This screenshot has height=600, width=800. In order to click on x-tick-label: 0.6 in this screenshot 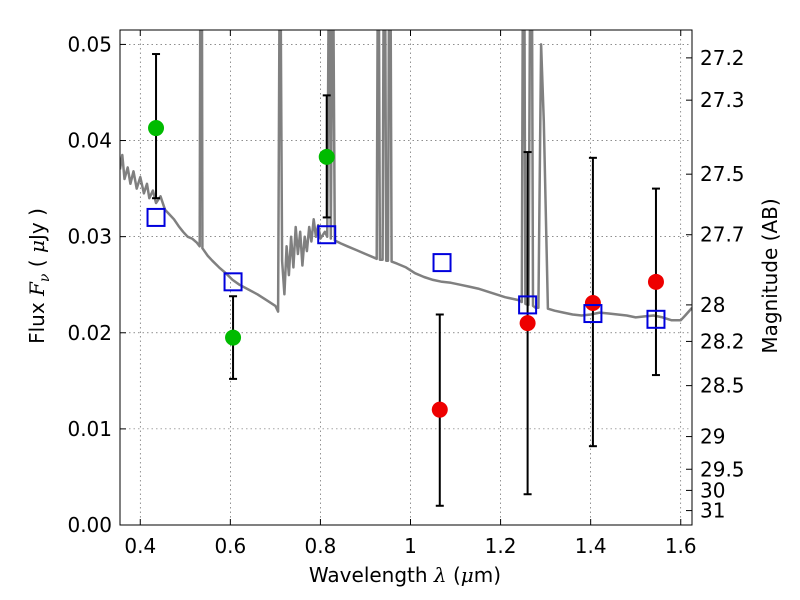, I will do `click(230, 546)`.